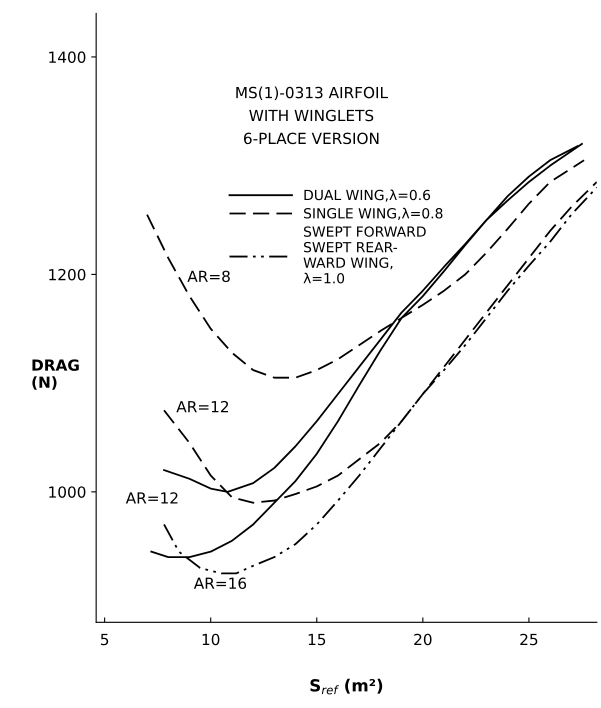 This screenshot has height=708, width=601. Describe the element at coordinates (365, 255) in the screenshot. I see `legend-label: SWEPT FORWARD SWEPT REAR- WARD WING, λ=1.0` at that location.